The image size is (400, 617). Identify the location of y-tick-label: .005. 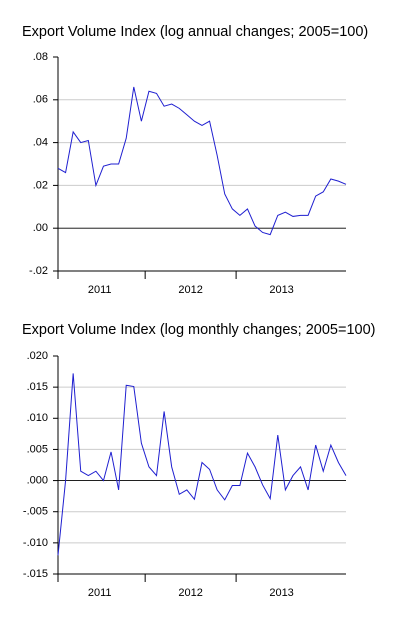
(37, 449).